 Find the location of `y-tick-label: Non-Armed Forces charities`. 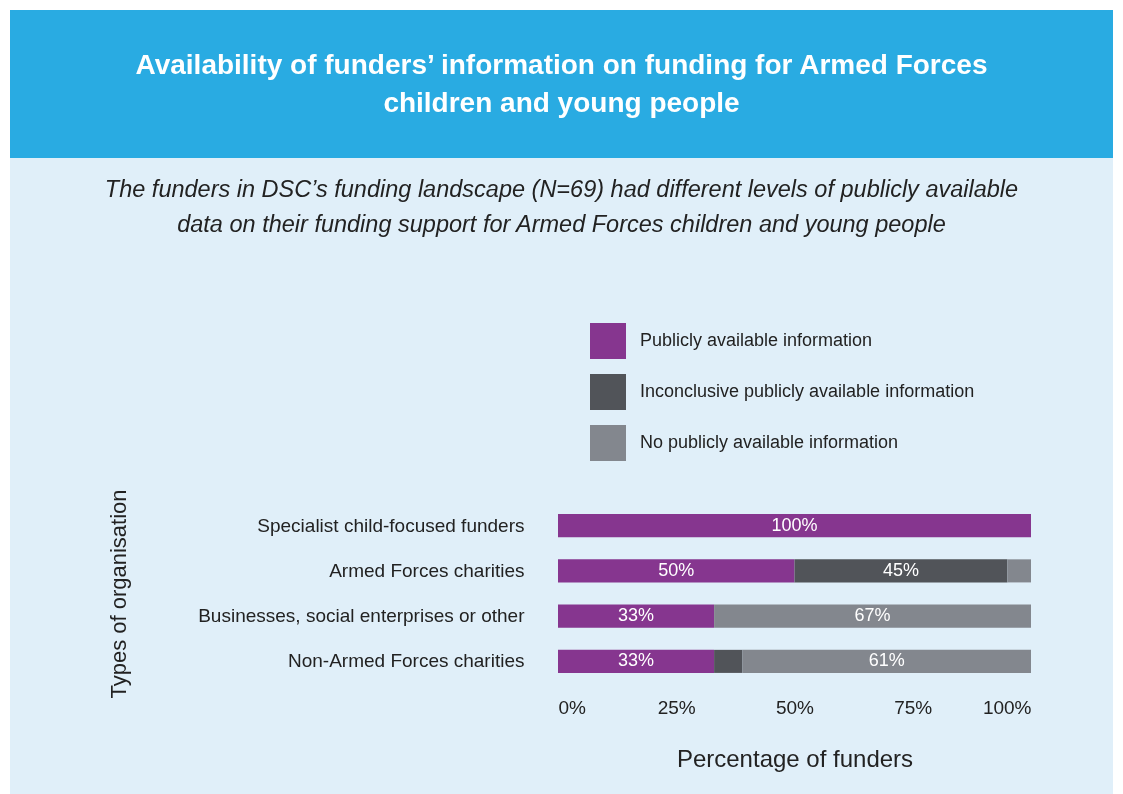

y-tick-label: Non-Armed Forces charities is located at coordinates (406, 661).